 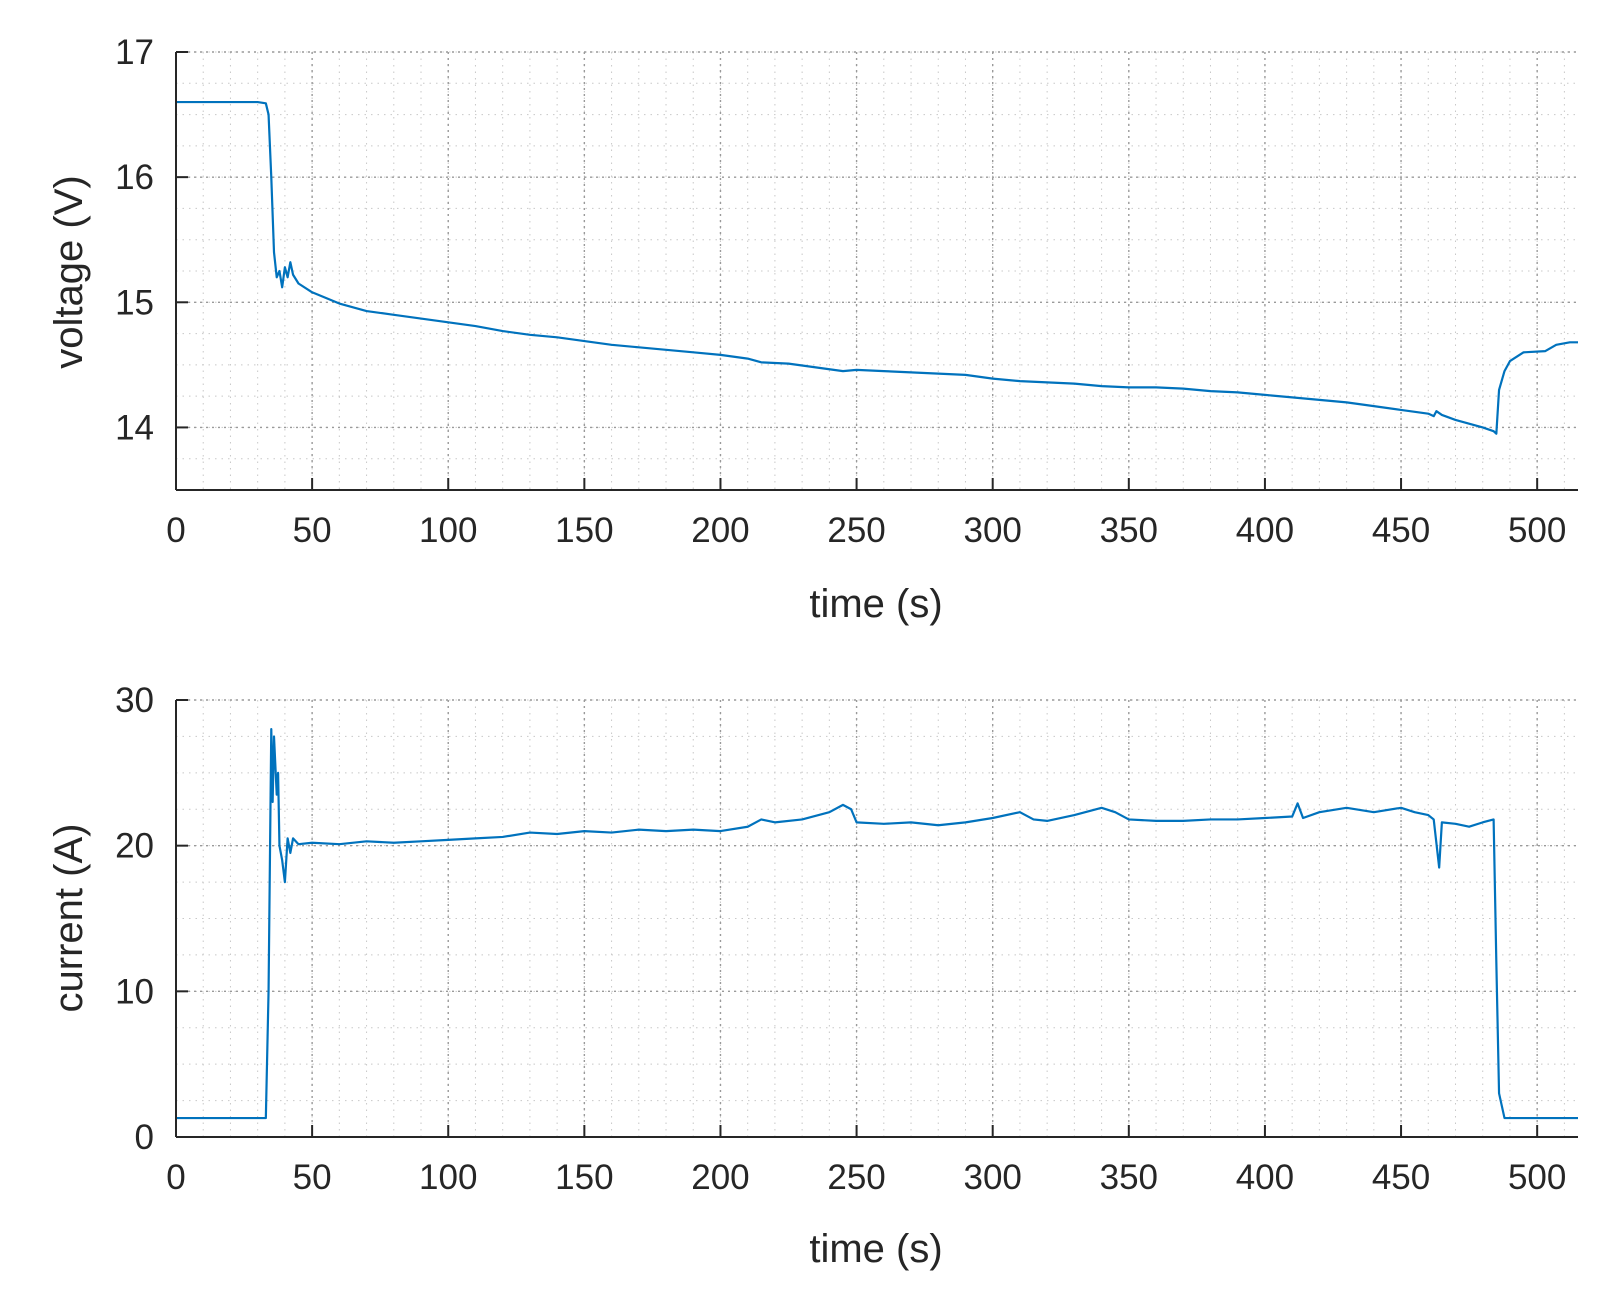 What do you see at coordinates (875, 604) in the screenshot?
I see `voltage-x-axis-title: time (s)` at bounding box center [875, 604].